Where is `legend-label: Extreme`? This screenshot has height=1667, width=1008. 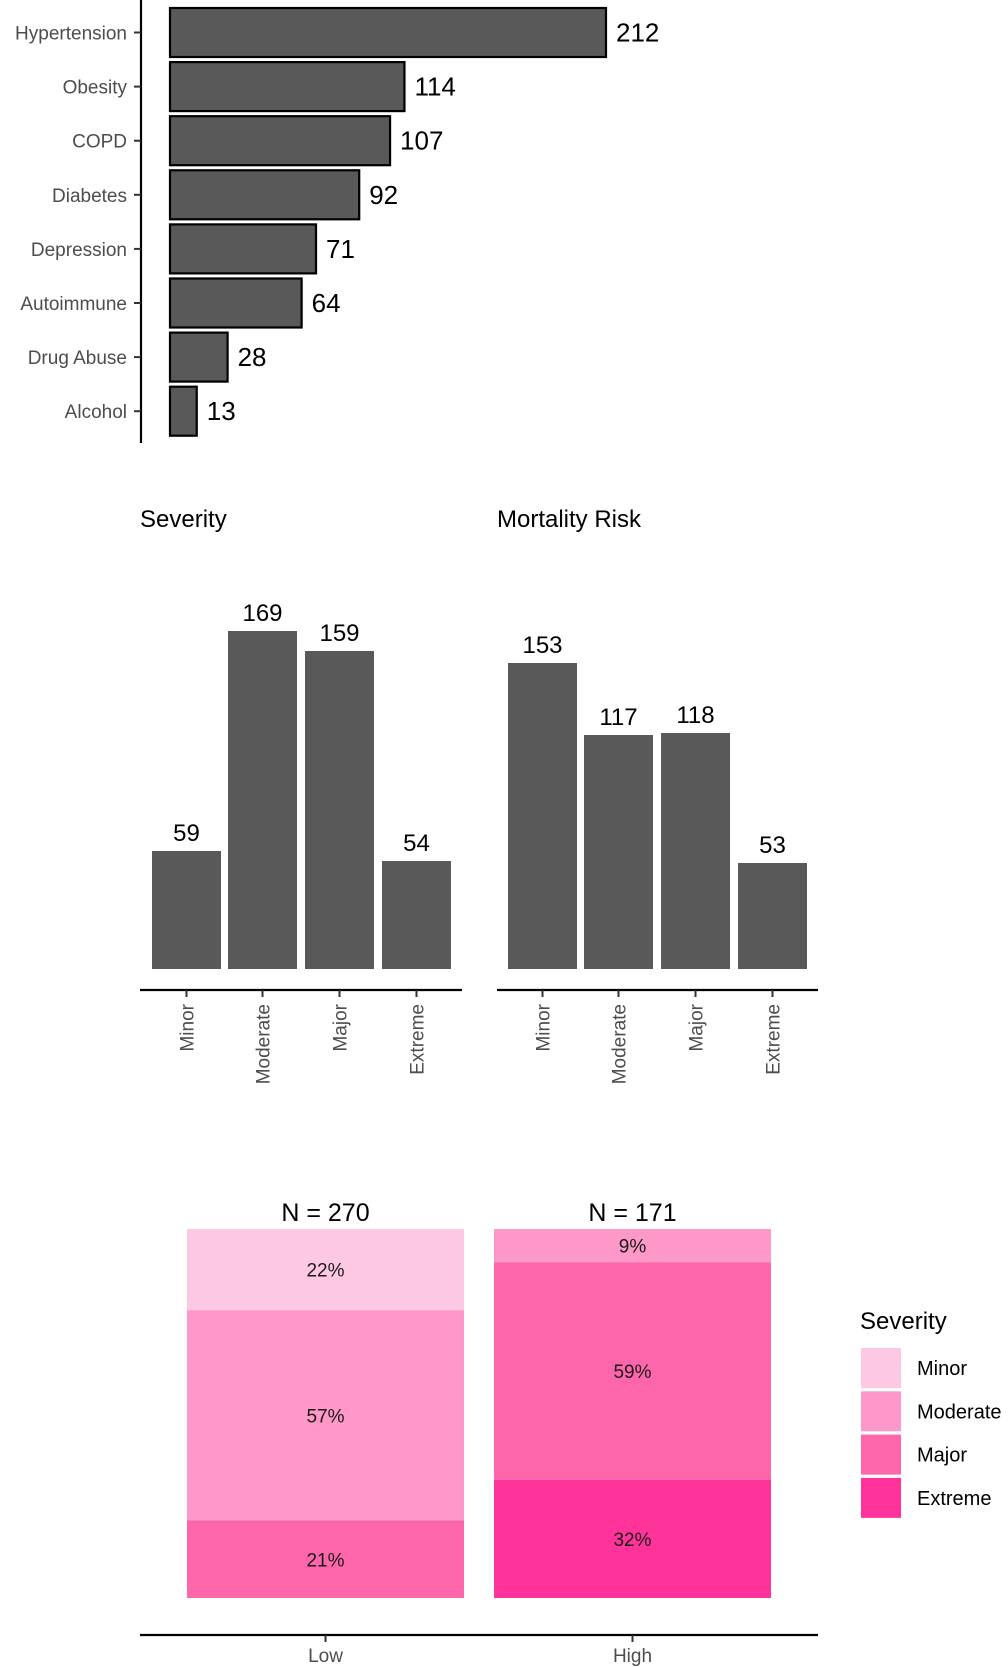
legend-label: Extreme is located at coordinates (954, 1499).